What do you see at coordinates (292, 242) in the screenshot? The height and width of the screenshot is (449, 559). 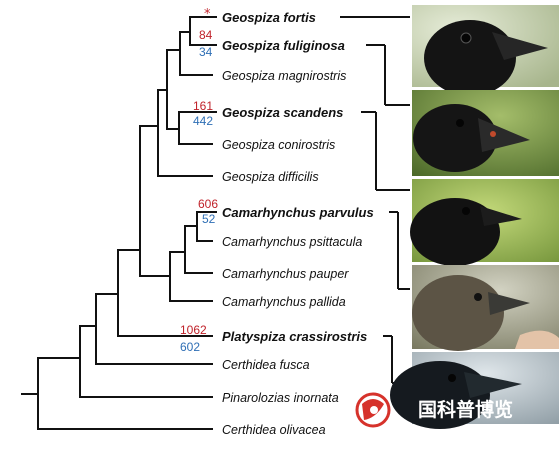 I see `taxon-label-camarhynchus-psittacula: Camarhynchus psittacula` at bounding box center [292, 242].